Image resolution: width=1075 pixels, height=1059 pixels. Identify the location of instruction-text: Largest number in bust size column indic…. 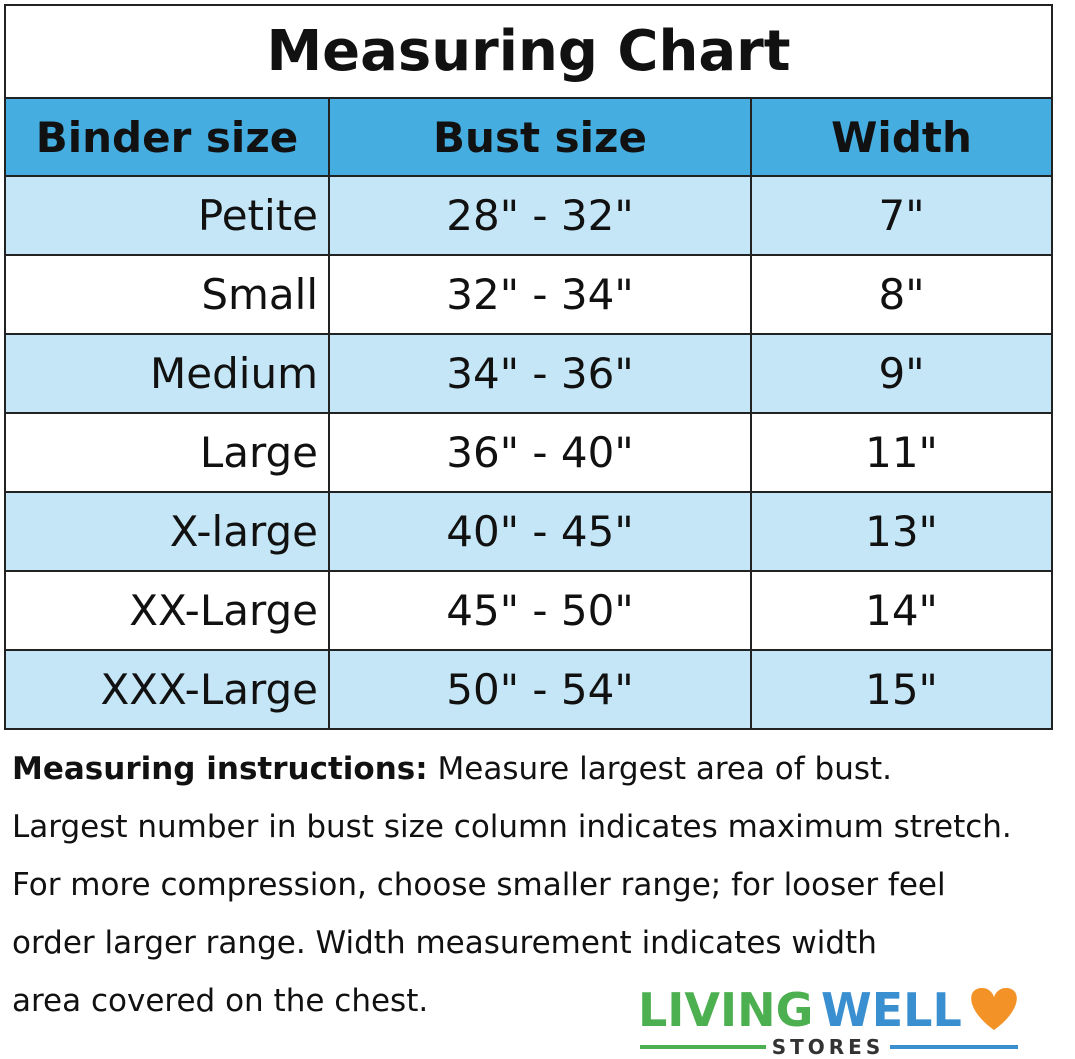
(512, 827).